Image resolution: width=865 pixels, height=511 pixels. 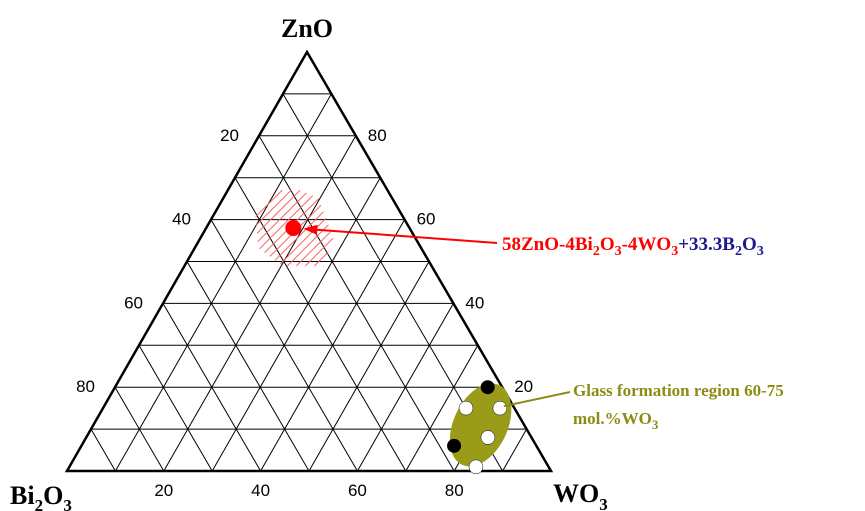 I want to click on vertex-left-sub1: 2, so click(x=39, y=503).